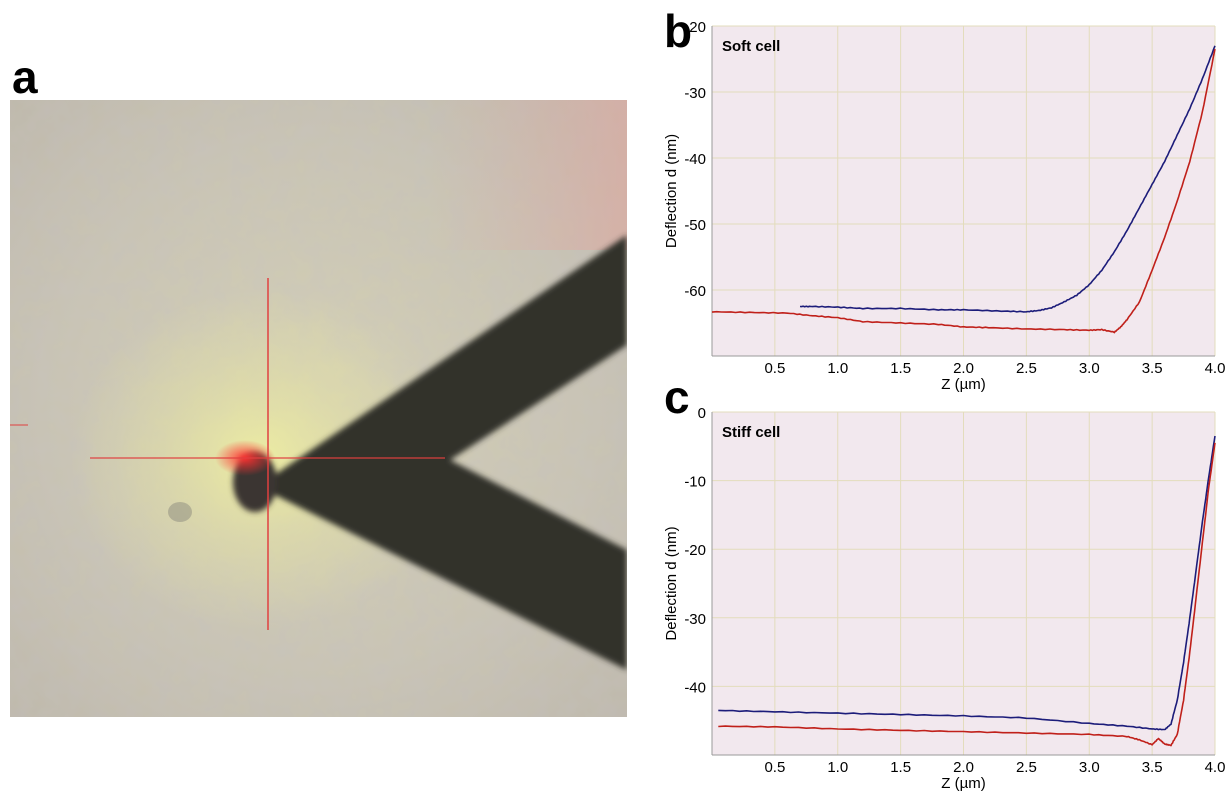 Image resolution: width=1230 pixels, height=797 pixels. I want to click on y-tick-label: -60, so click(695, 291).